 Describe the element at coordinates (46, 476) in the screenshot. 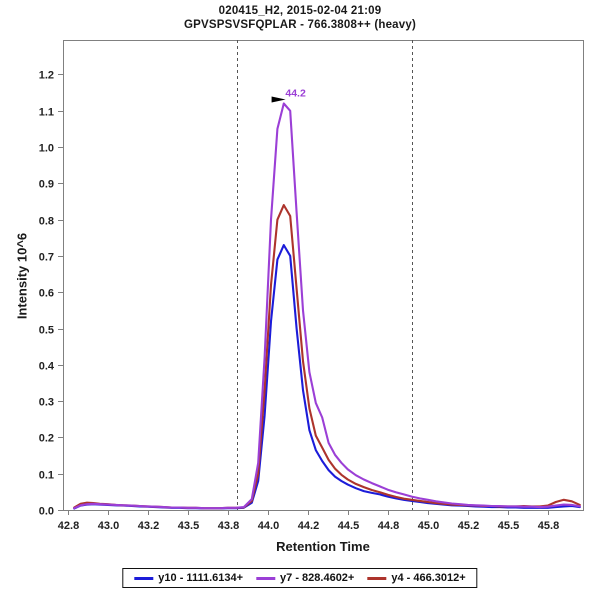

I see `y-tick-label: 0.1` at that location.